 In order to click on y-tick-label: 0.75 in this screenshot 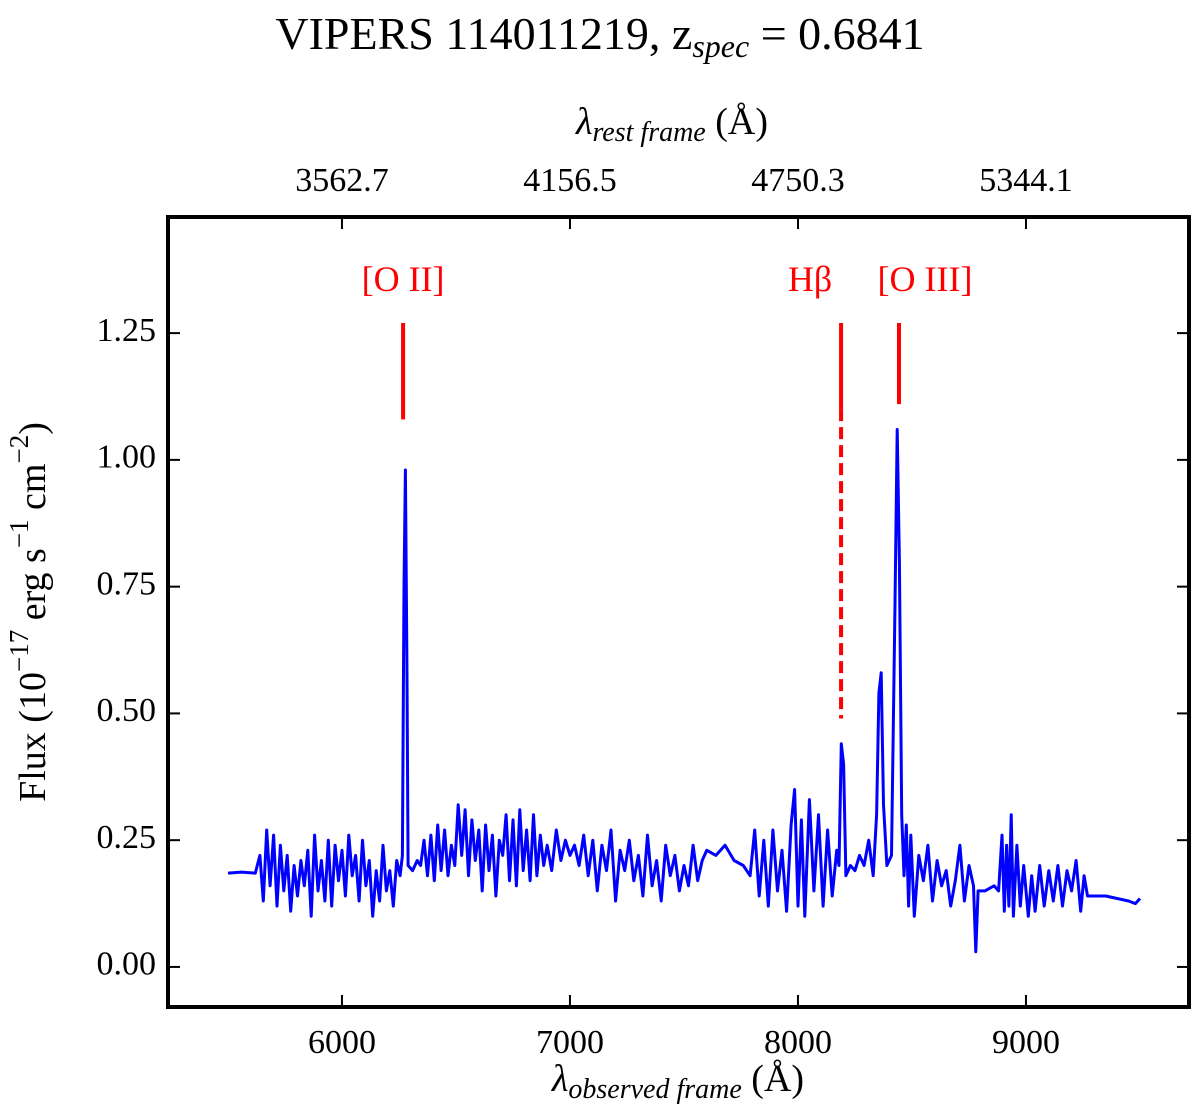, I will do `click(127, 583)`.